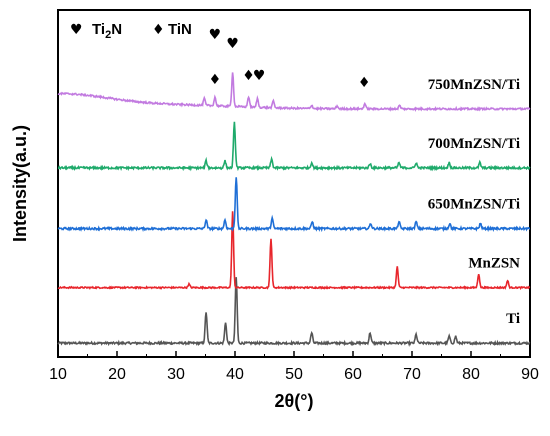 The image size is (550, 436). I want to click on x-axis-title: 2θ(°), so click(294, 401).